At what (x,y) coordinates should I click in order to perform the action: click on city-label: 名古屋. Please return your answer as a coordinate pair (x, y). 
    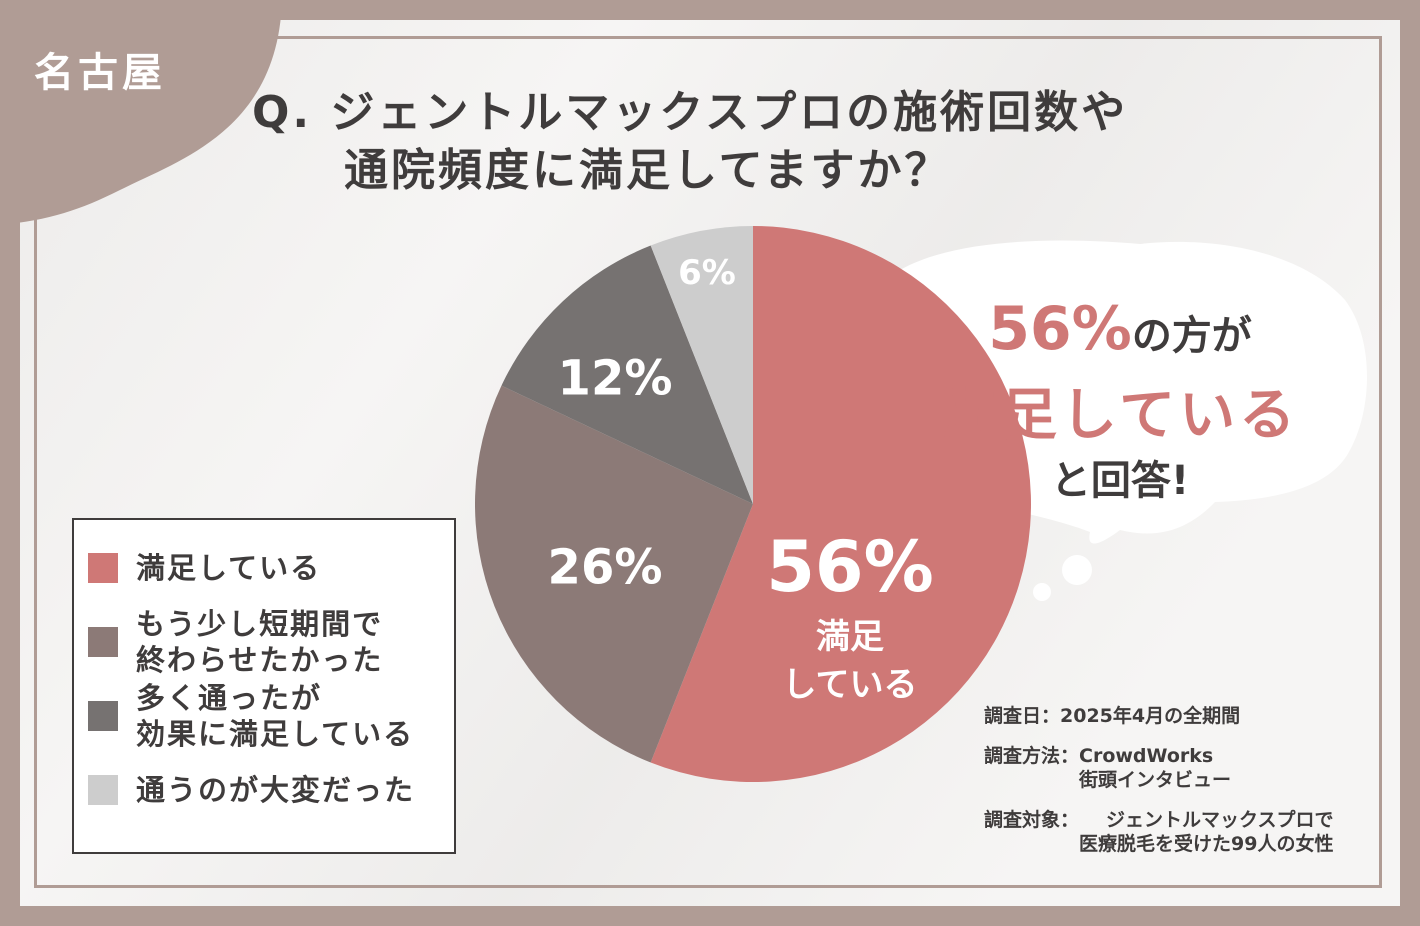
    Looking at the image, I should click on (100, 73).